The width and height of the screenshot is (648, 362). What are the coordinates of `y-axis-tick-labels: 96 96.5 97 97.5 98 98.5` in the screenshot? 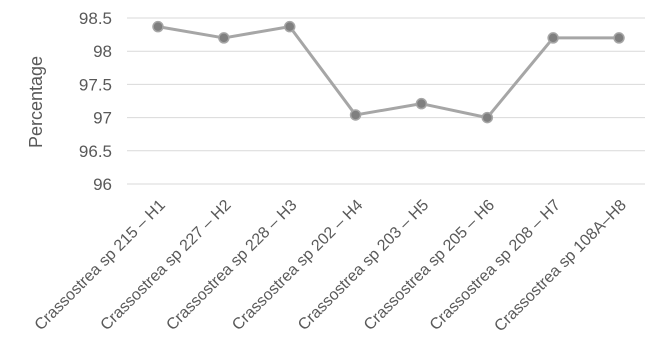 It's located at (95, 101).